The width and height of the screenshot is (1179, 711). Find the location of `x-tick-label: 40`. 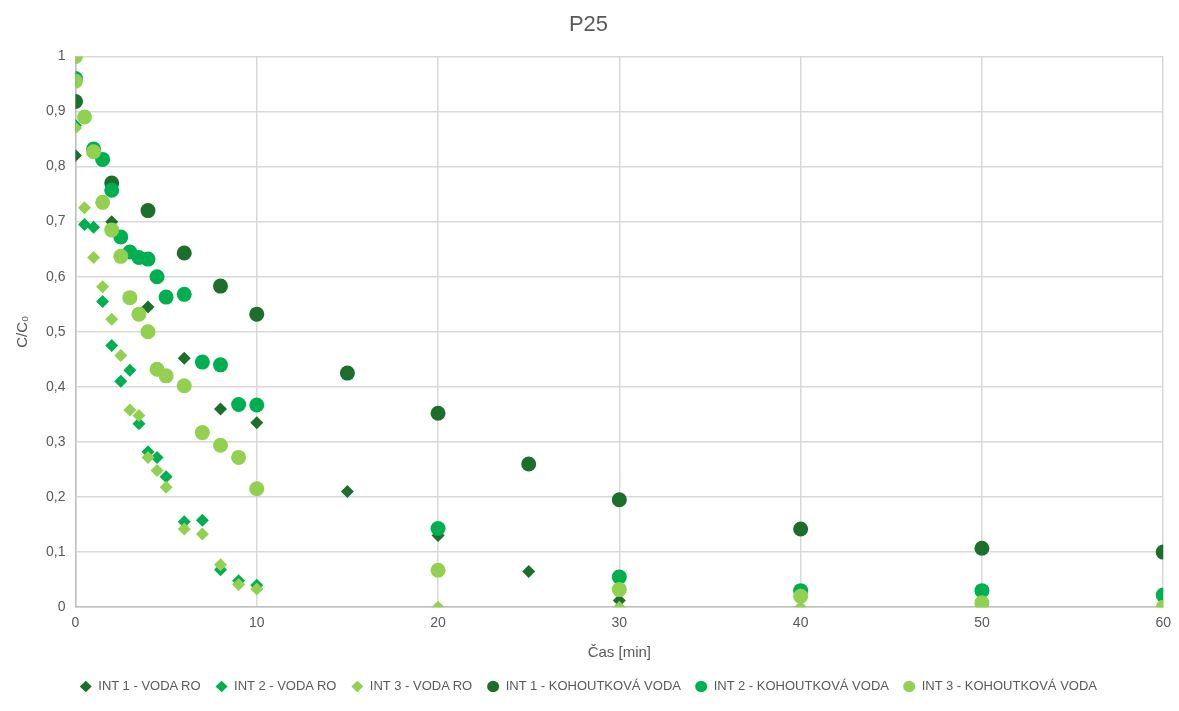

x-tick-label: 40 is located at coordinates (800, 622).